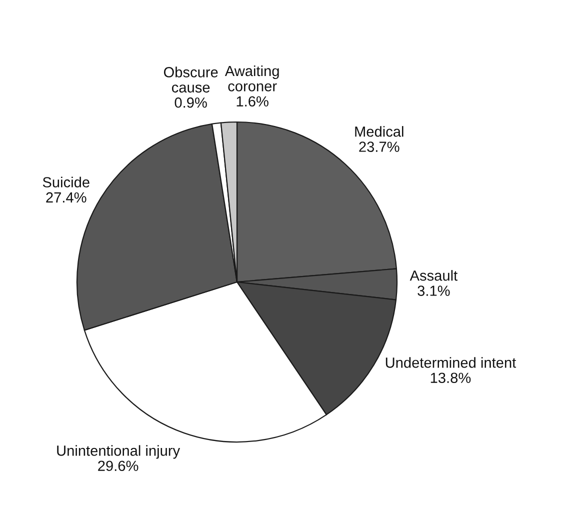  I want to click on data-label: 27.4%, so click(66, 197).